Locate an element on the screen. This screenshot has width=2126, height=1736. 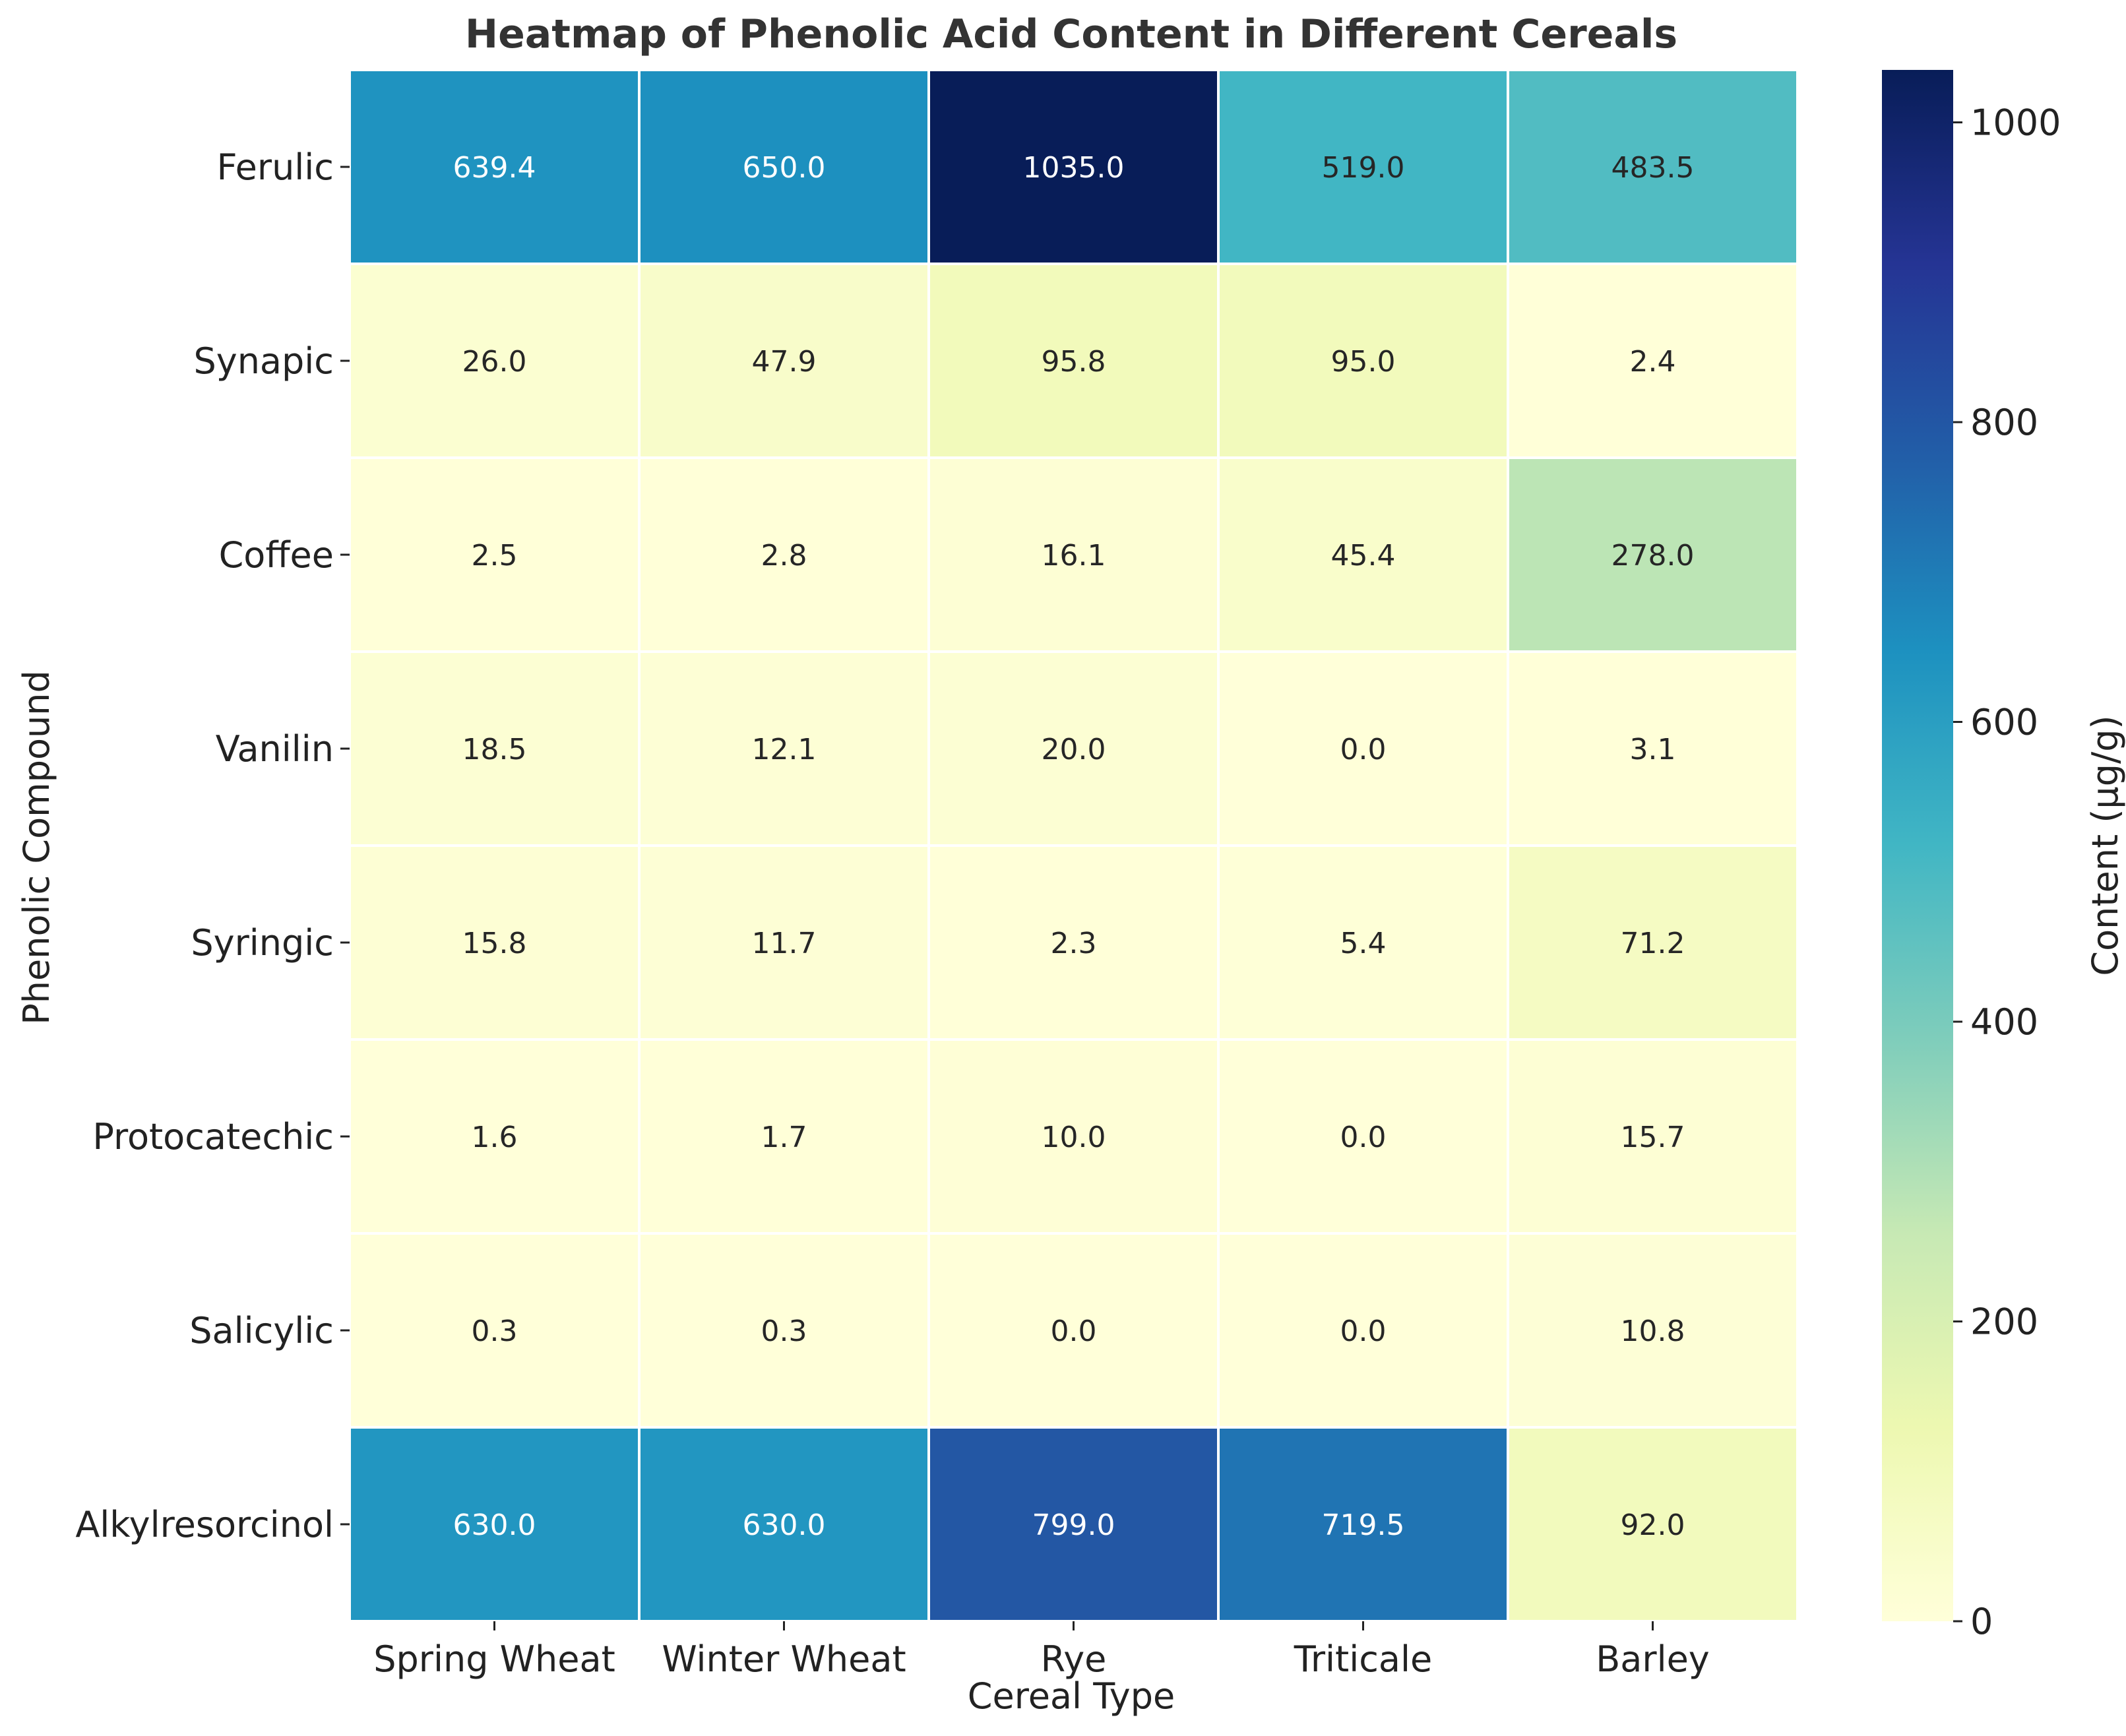
cell-value-label: 2.3 is located at coordinates (1074, 943).